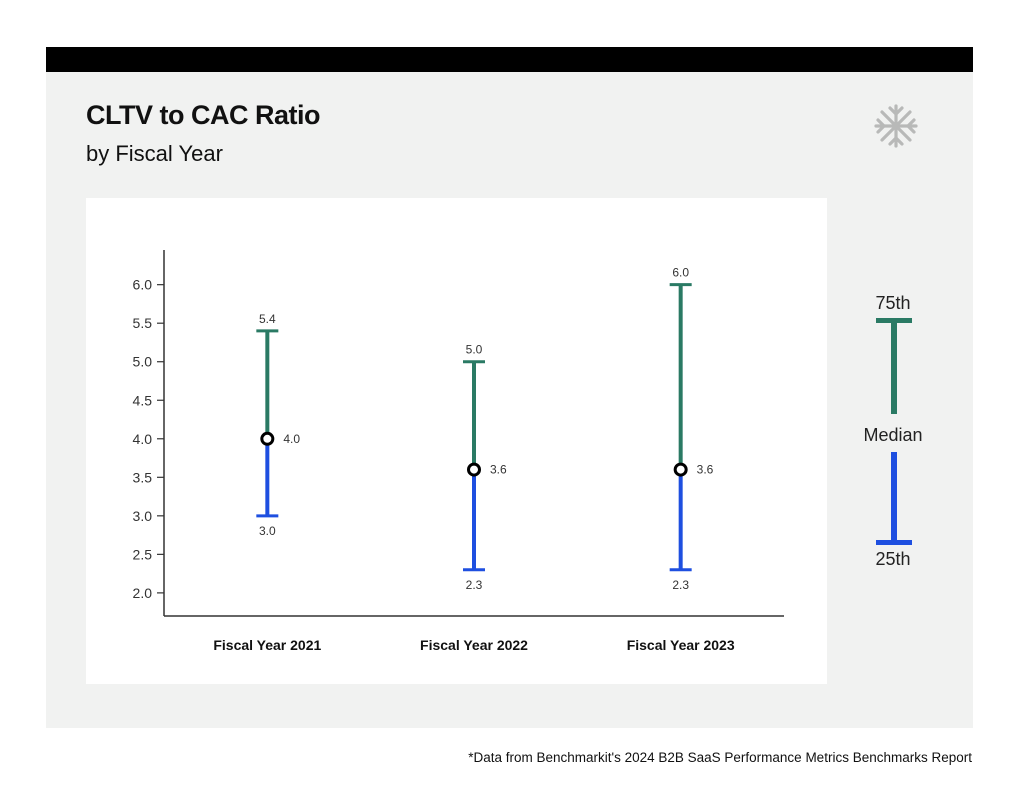 The width and height of the screenshot is (1024, 786). Describe the element at coordinates (680, 273) in the screenshot. I see `p75-value-label: 6.0` at that location.